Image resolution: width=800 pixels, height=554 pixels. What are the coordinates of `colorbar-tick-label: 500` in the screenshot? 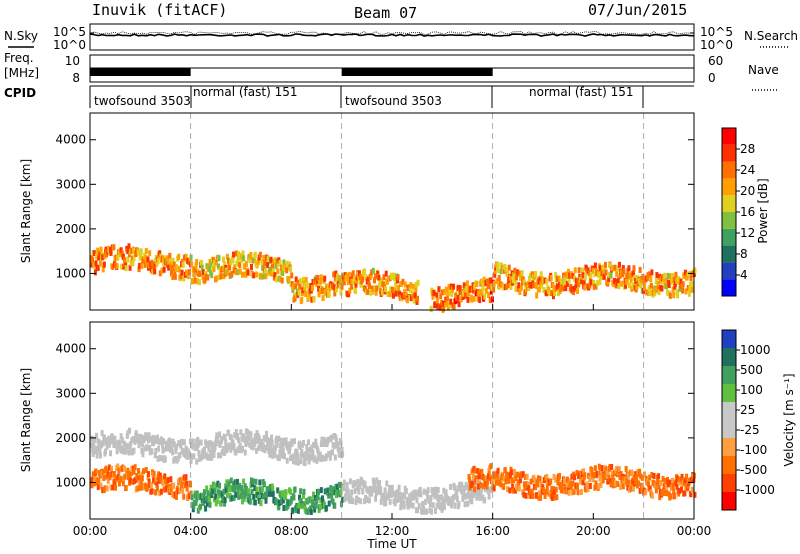 It's located at (751, 370).